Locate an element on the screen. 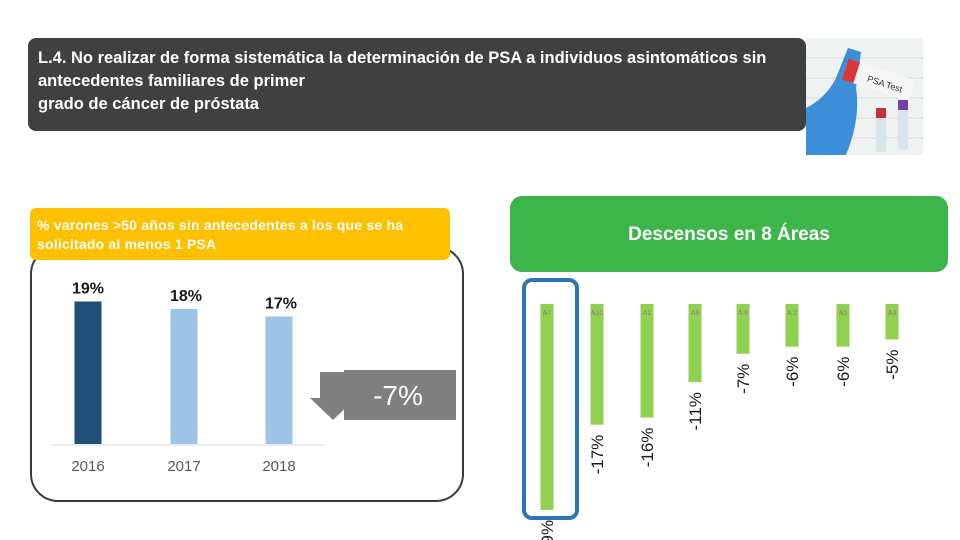 This screenshot has height=540, width=960. x-tick-2016: 2016 is located at coordinates (87, 466).